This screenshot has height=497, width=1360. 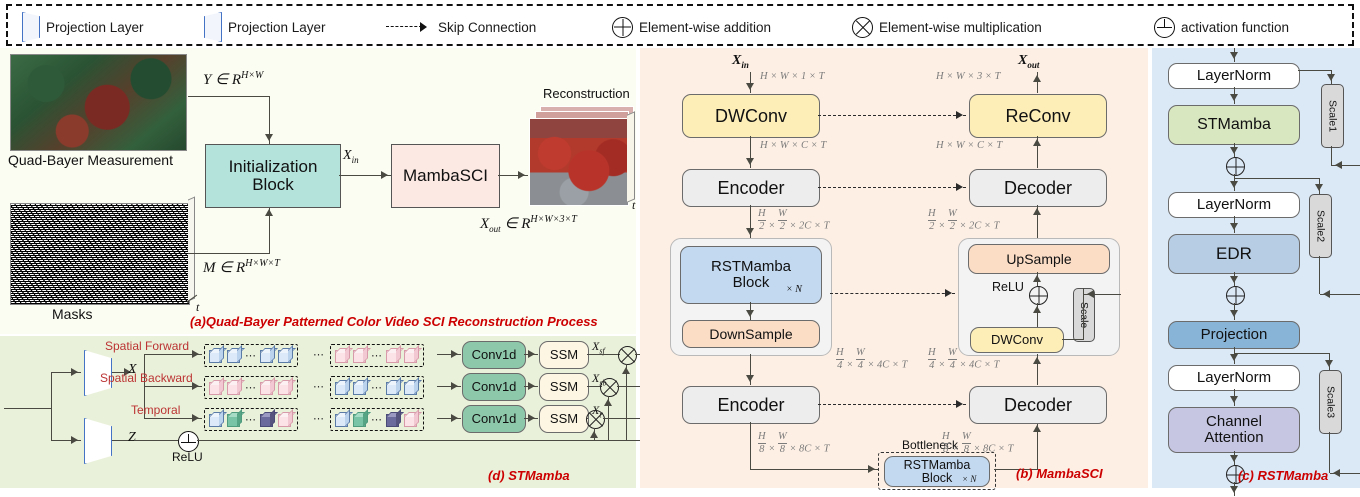 I want to click on rstmamba-block-bottleneck: RSTMamba Block, so click(x=937, y=471).